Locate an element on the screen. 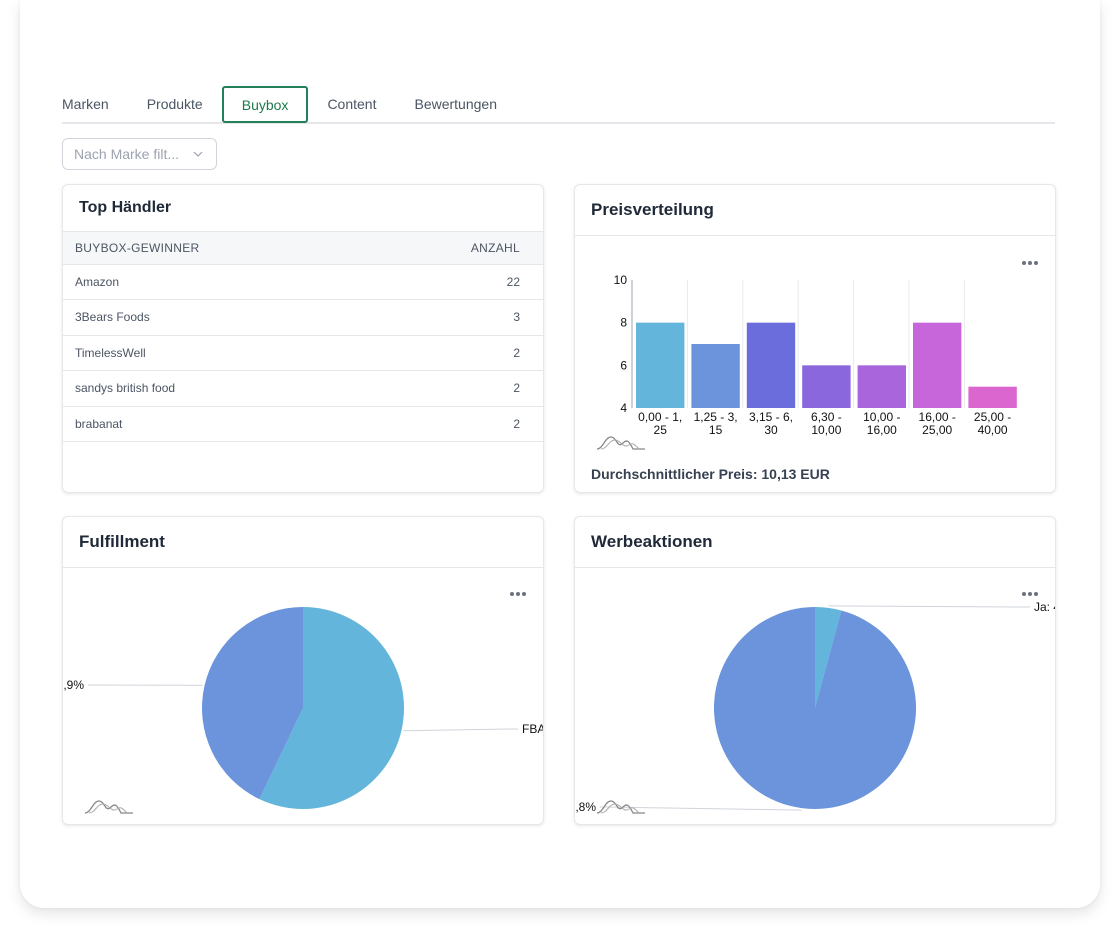 The height and width of the screenshot is (941, 1120). y-tick-label: 4 is located at coordinates (623, 408).